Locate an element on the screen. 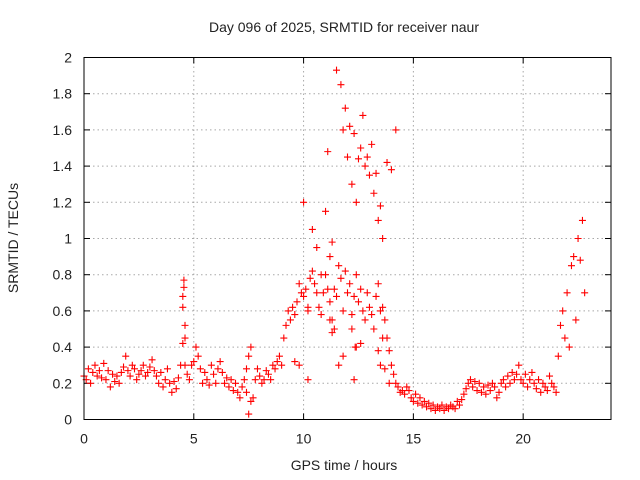 Image resolution: width=640 pixels, height=480 pixels. y-tick-label: 1 is located at coordinates (68, 239).